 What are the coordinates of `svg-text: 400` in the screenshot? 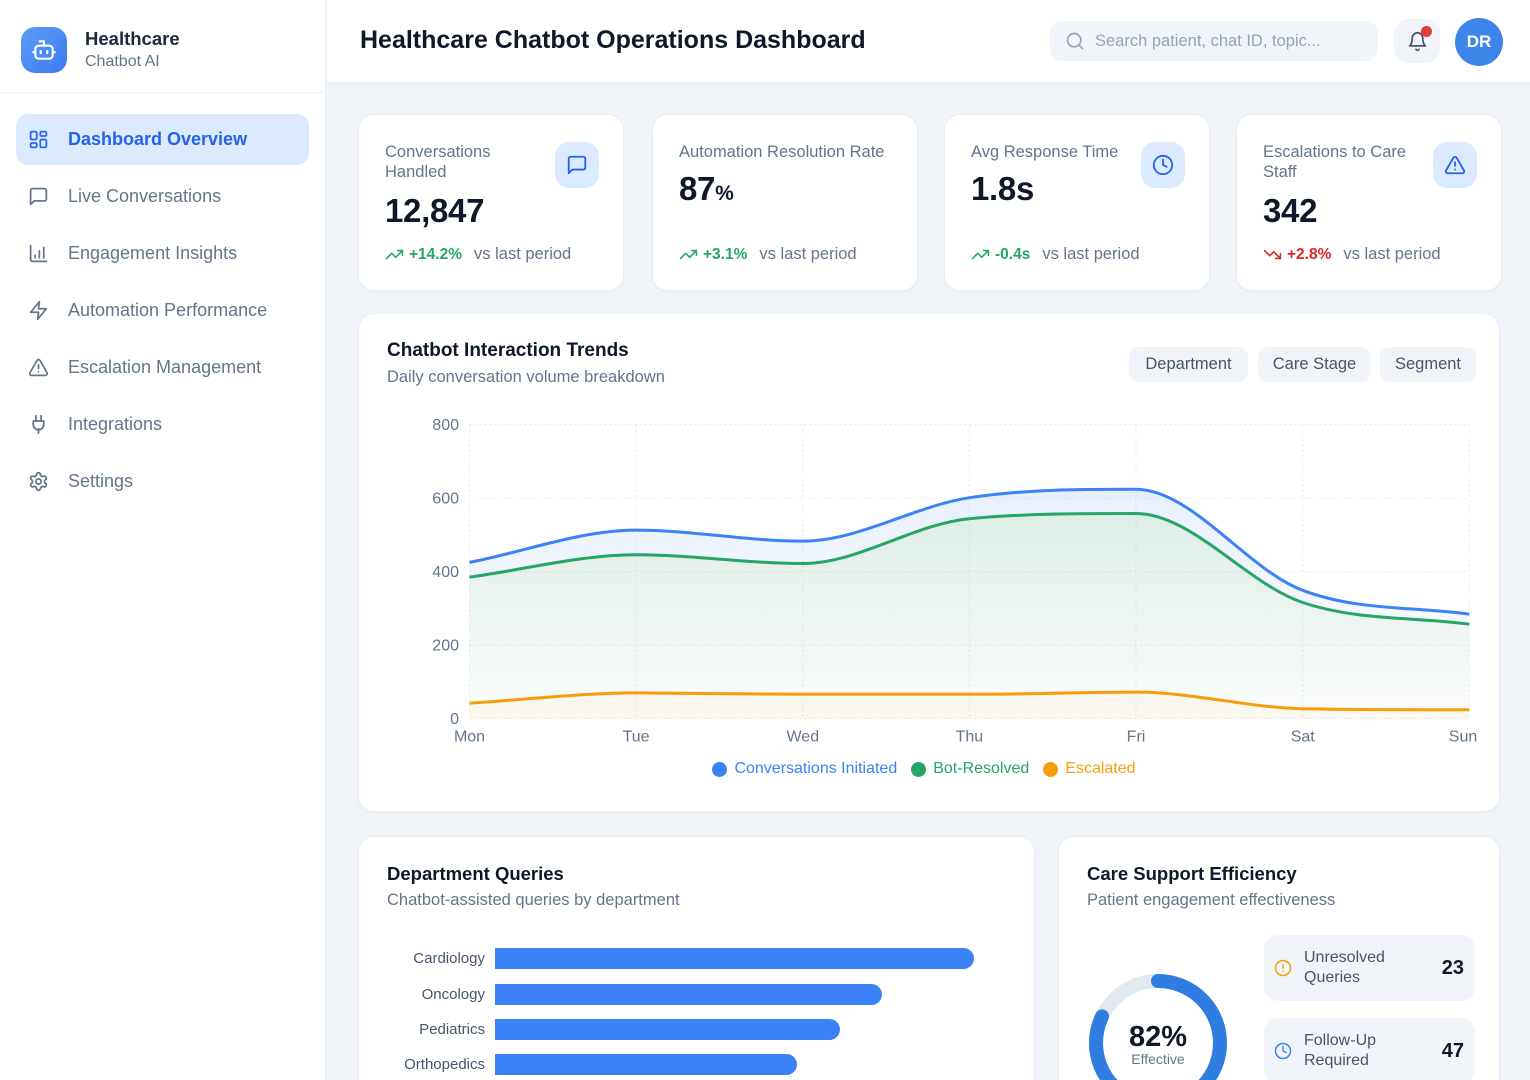 It's located at (445, 572).